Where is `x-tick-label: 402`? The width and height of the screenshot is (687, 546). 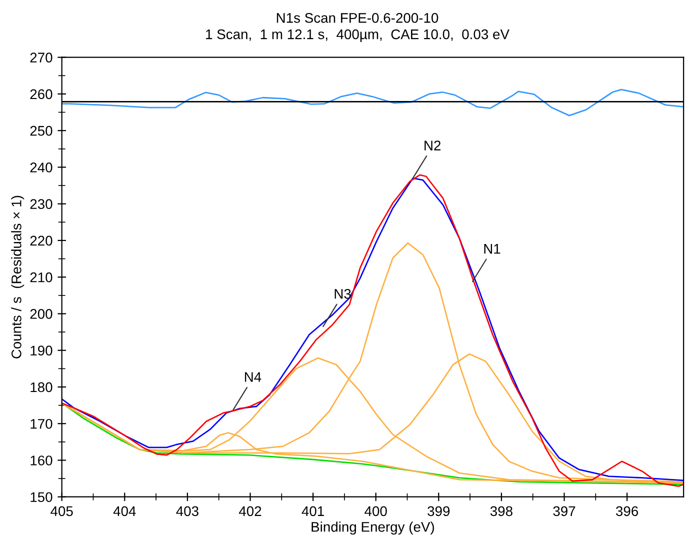
x-tick-label: 402 is located at coordinates (250, 511).